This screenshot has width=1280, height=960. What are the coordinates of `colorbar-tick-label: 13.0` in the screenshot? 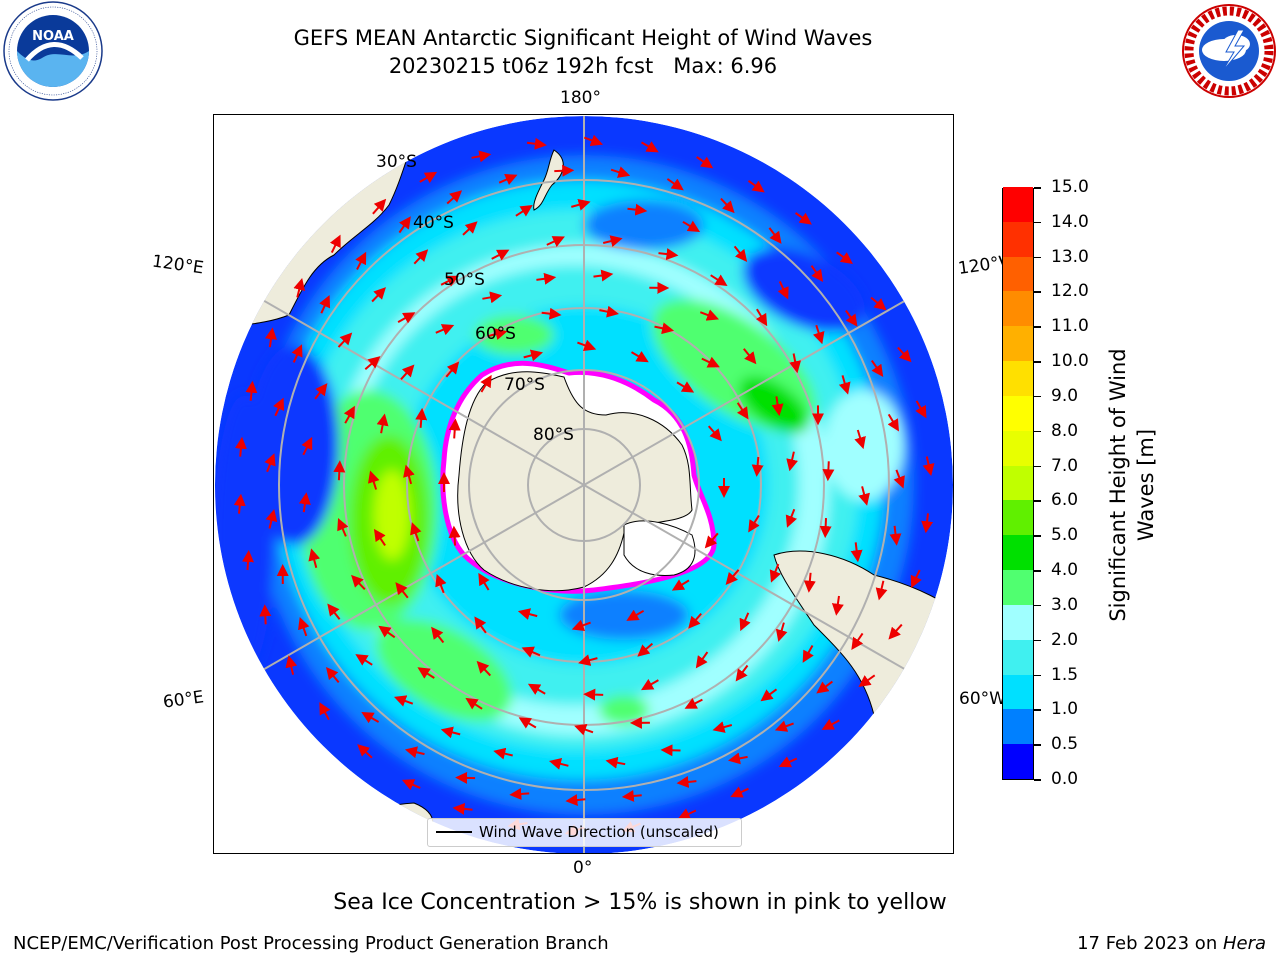 It's located at (1070, 256).